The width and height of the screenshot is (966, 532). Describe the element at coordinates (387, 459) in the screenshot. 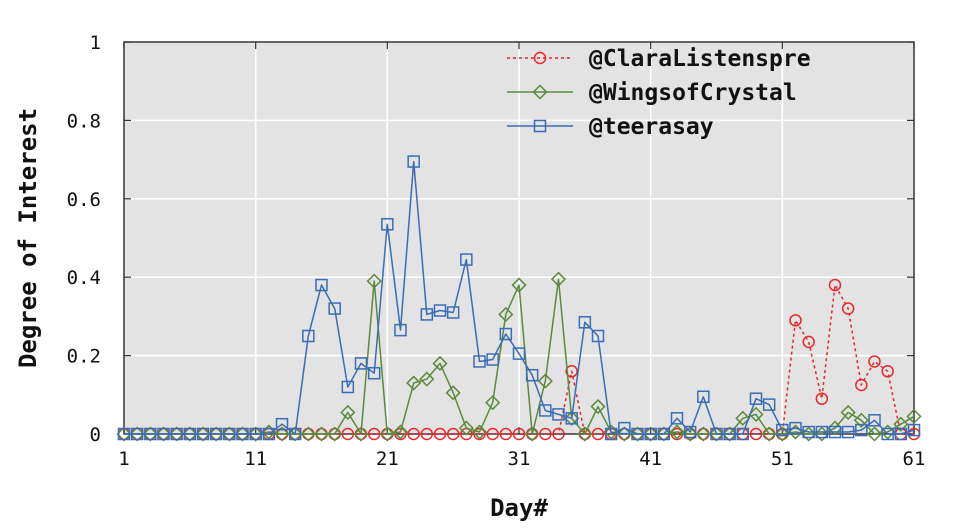

I see `x-tick-label: 21` at that location.